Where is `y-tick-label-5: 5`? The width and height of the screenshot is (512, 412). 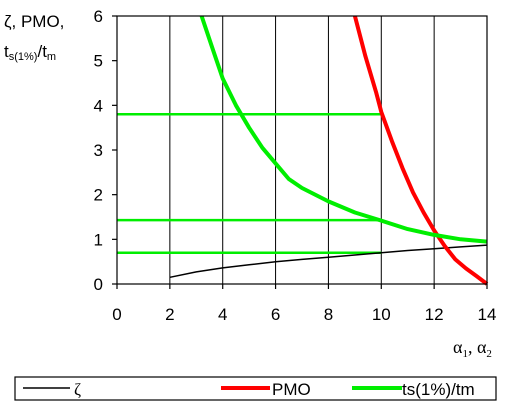 y-tick-label-5: 5 is located at coordinates (98, 61).